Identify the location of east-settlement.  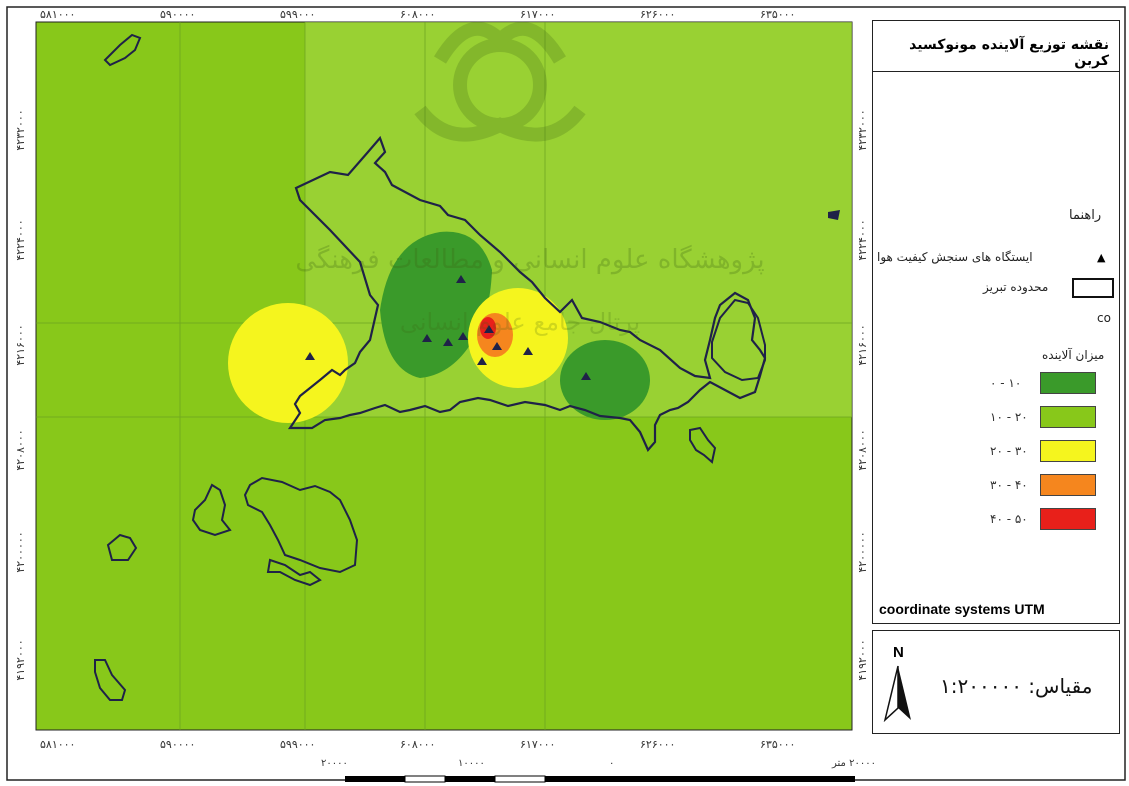
(738, 340).